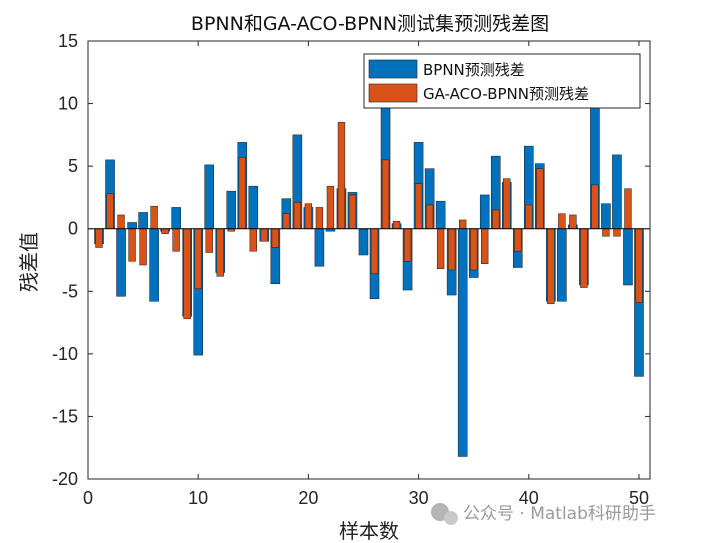 Image resolution: width=717 pixels, height=543 pixels. I want to click on watermark: 公众号 · Matlab科研助手, so click(543, 514).